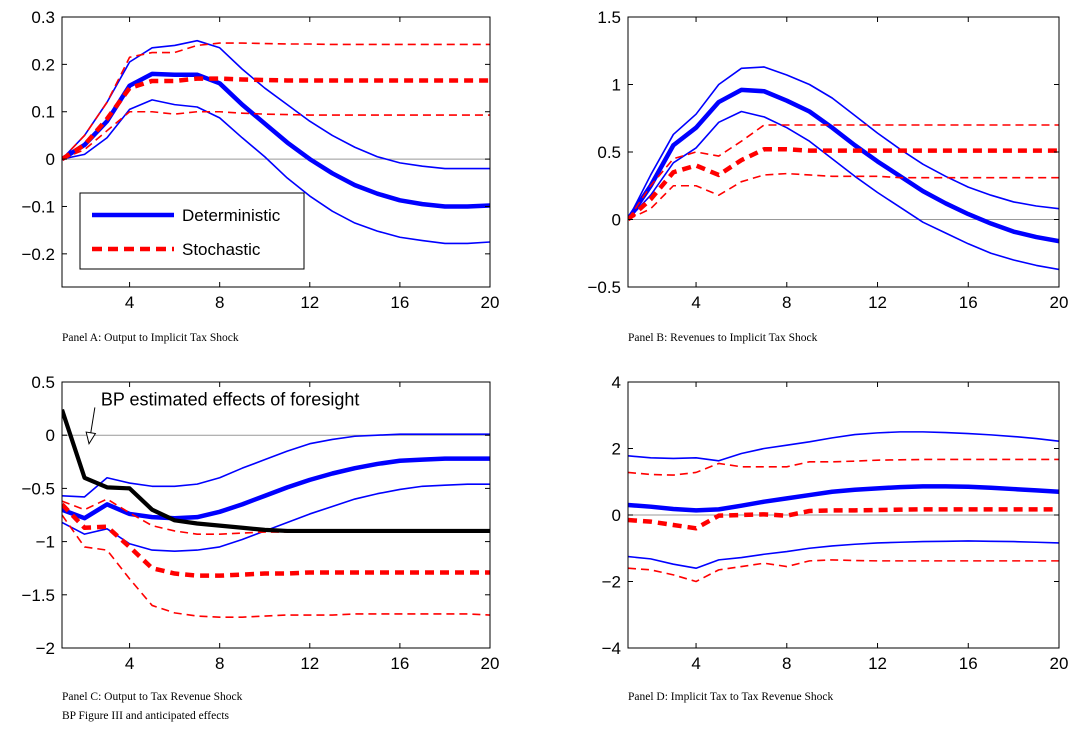 This screenshot has width=1078, height=735. What do you see at coordinates (45, 542) in the screenshot?
I see `y-tick-label: −1` at bounding box center [45, 542].